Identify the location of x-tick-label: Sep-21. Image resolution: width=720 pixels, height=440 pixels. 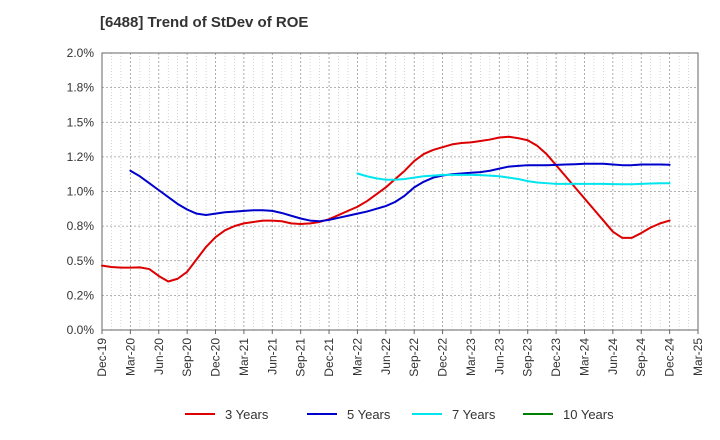
(301, 357).